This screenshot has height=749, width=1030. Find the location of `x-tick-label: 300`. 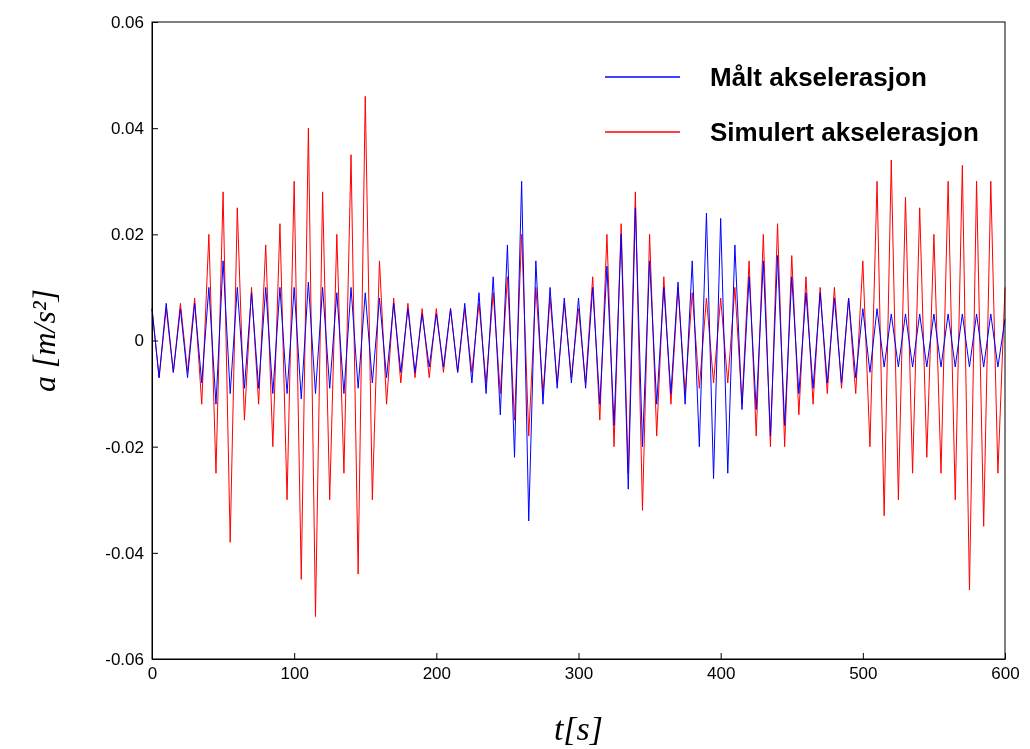

x-tick-label: 300 is located at coordinates (579, 674).